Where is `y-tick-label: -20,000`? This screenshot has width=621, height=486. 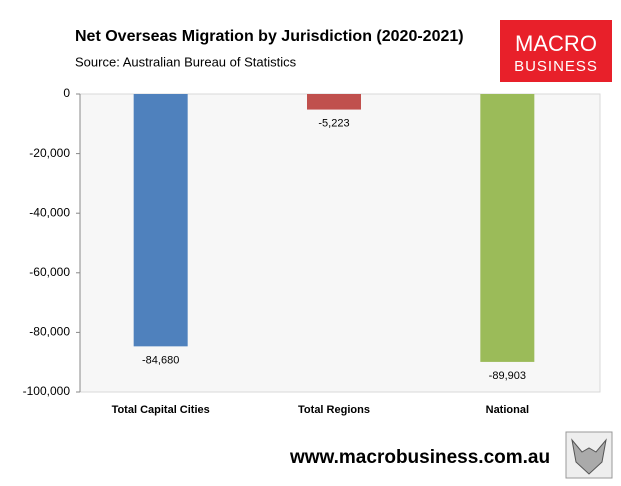
y-tick-label: -20,000 is located at coordinates (49, 153).